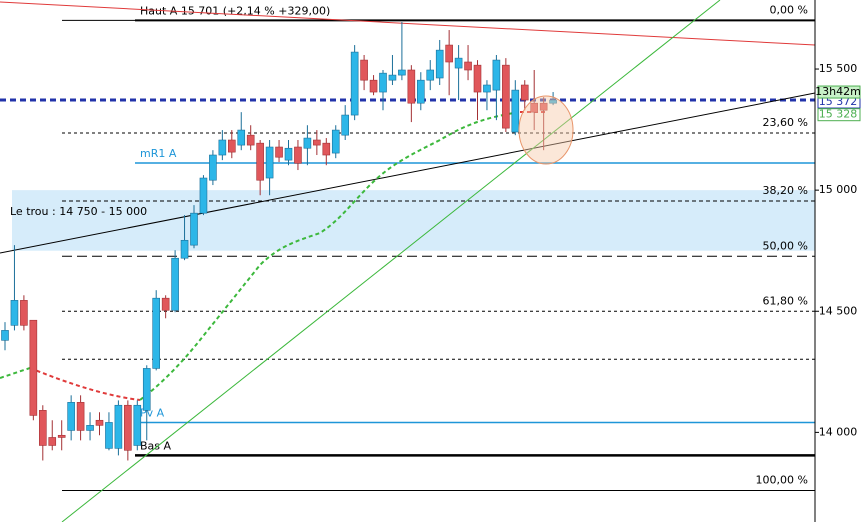 The width and height of the screenshot is (863, 522). Describe the element at coordinates (785, 190) in the screenshot. I see `fib-label: 38,20 %` at that location.